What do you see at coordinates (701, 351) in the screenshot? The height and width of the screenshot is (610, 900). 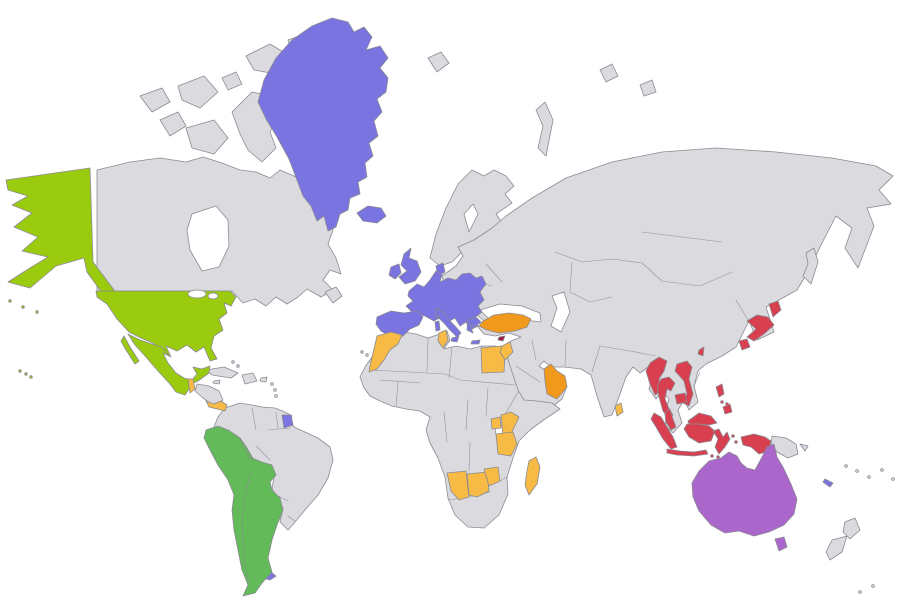 I see `region-taiwan` at bounding box center [701, 351].